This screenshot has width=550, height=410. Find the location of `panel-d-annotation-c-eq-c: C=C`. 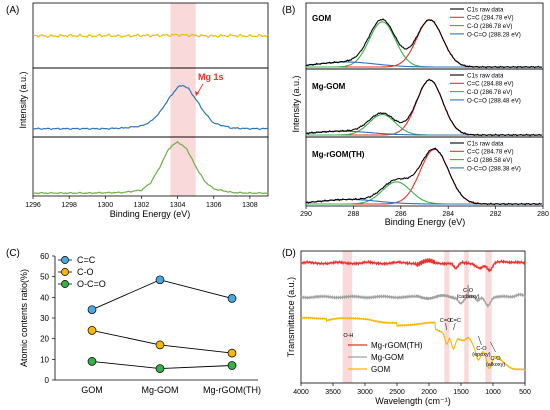

panel-d-annotation-c-eq-c: C=C is located at coordinates (455, 321).